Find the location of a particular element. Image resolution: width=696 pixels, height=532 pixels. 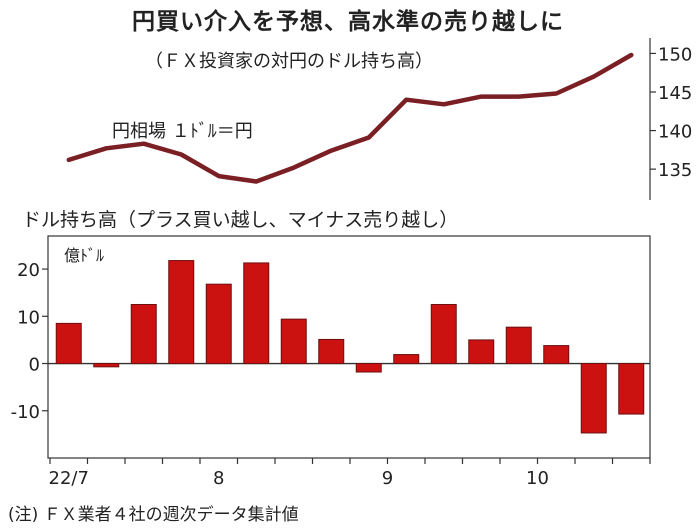

bar-unit-label: 億ﾄﾞﾙ is located at coordinates (84, 255).